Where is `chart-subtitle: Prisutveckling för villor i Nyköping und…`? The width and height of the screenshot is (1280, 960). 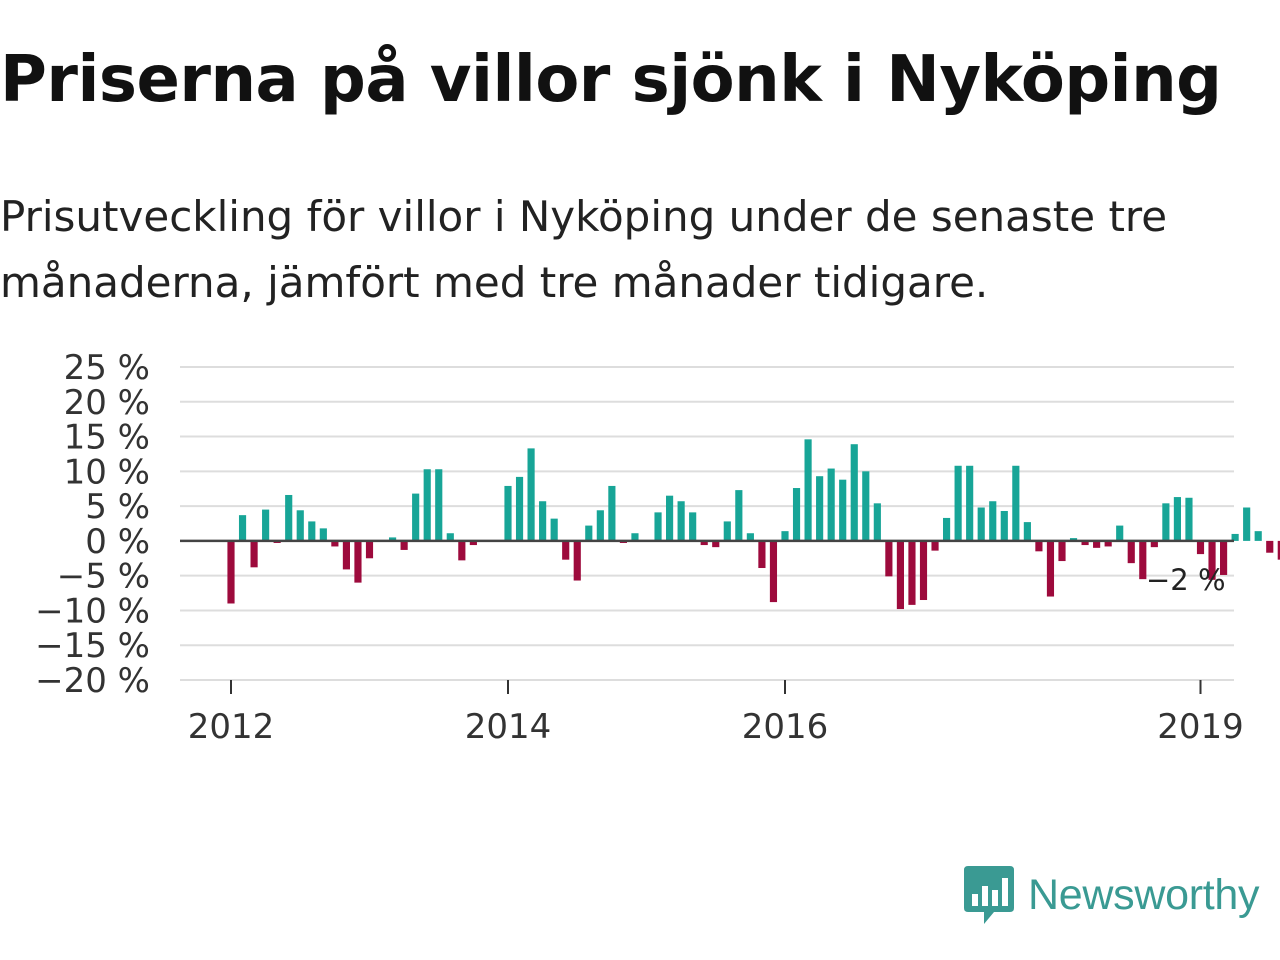
chart-subtitle: Prisutveckling för villor i Nyköping und… is located at coordinates (584, 249).